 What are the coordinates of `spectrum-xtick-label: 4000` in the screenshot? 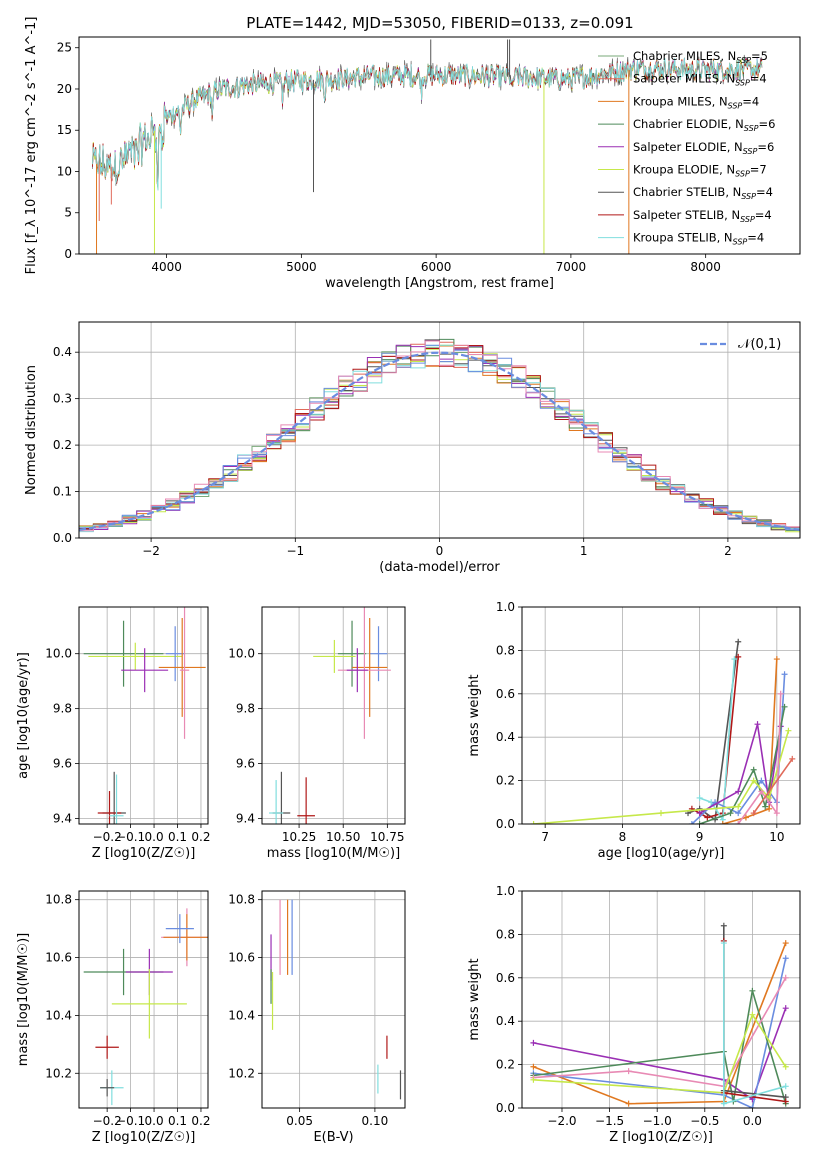 It's located at (166, 267).